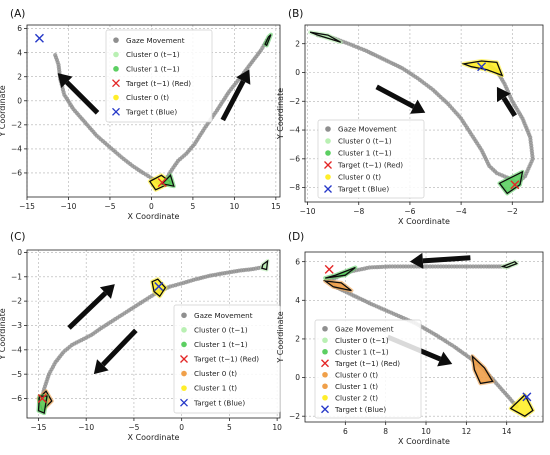 The image size is (550, 455). What do you see at coordinates (16, 374) in the screenshot?
I see `y-tick-label: −5` at bounding box center [16, 374].